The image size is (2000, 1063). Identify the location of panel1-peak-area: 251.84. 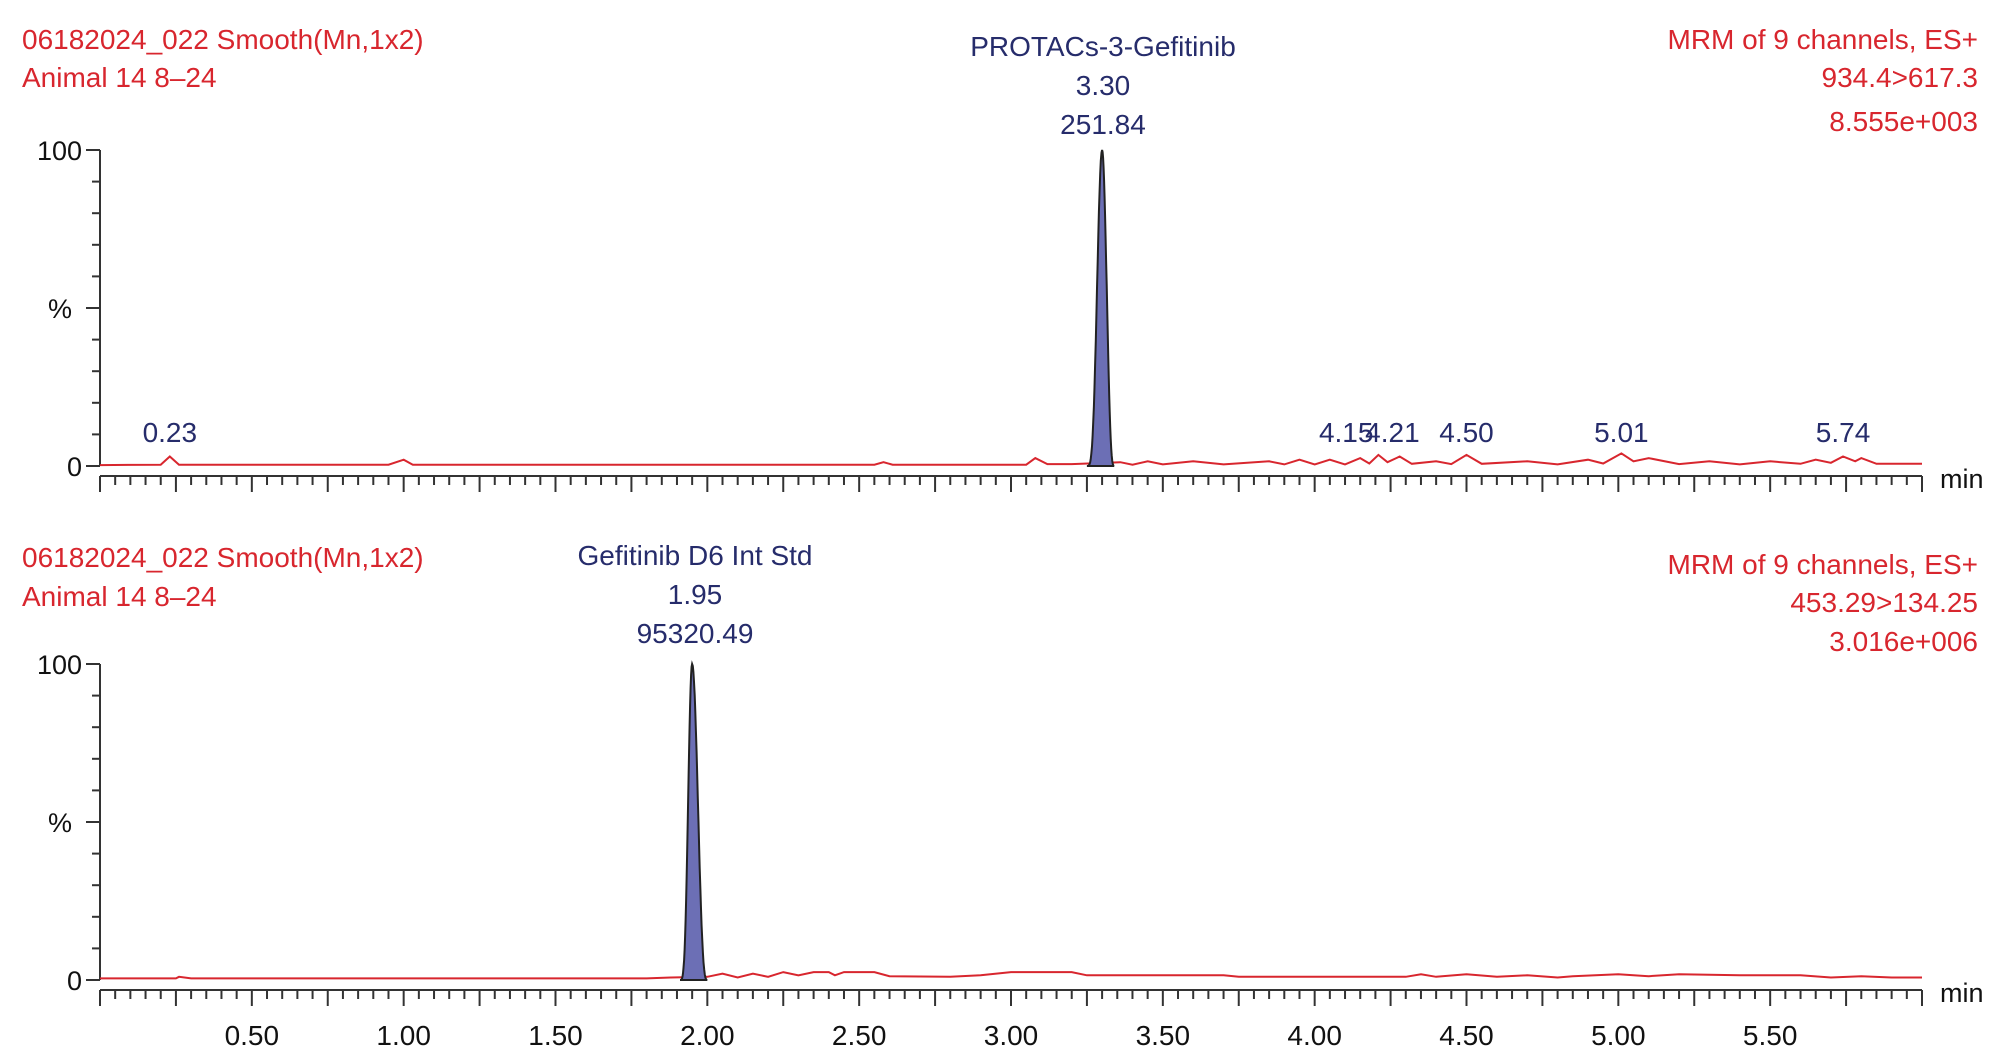
(1103, 124).